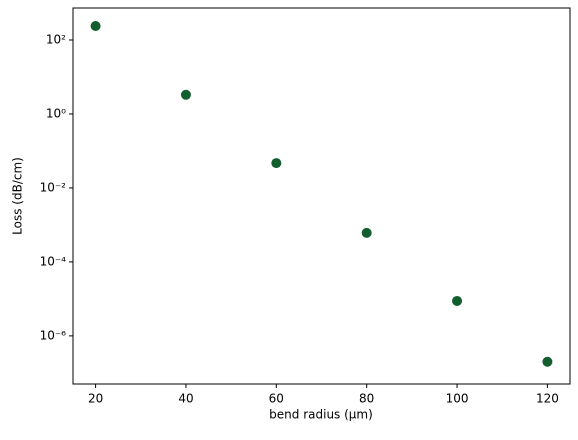 The image size is (578, 440). What do you see at coordinates (18, 196) in the screenshot?
I see `y-axis-label: Loss (dB/cm)` at bounding box center [18, 196].